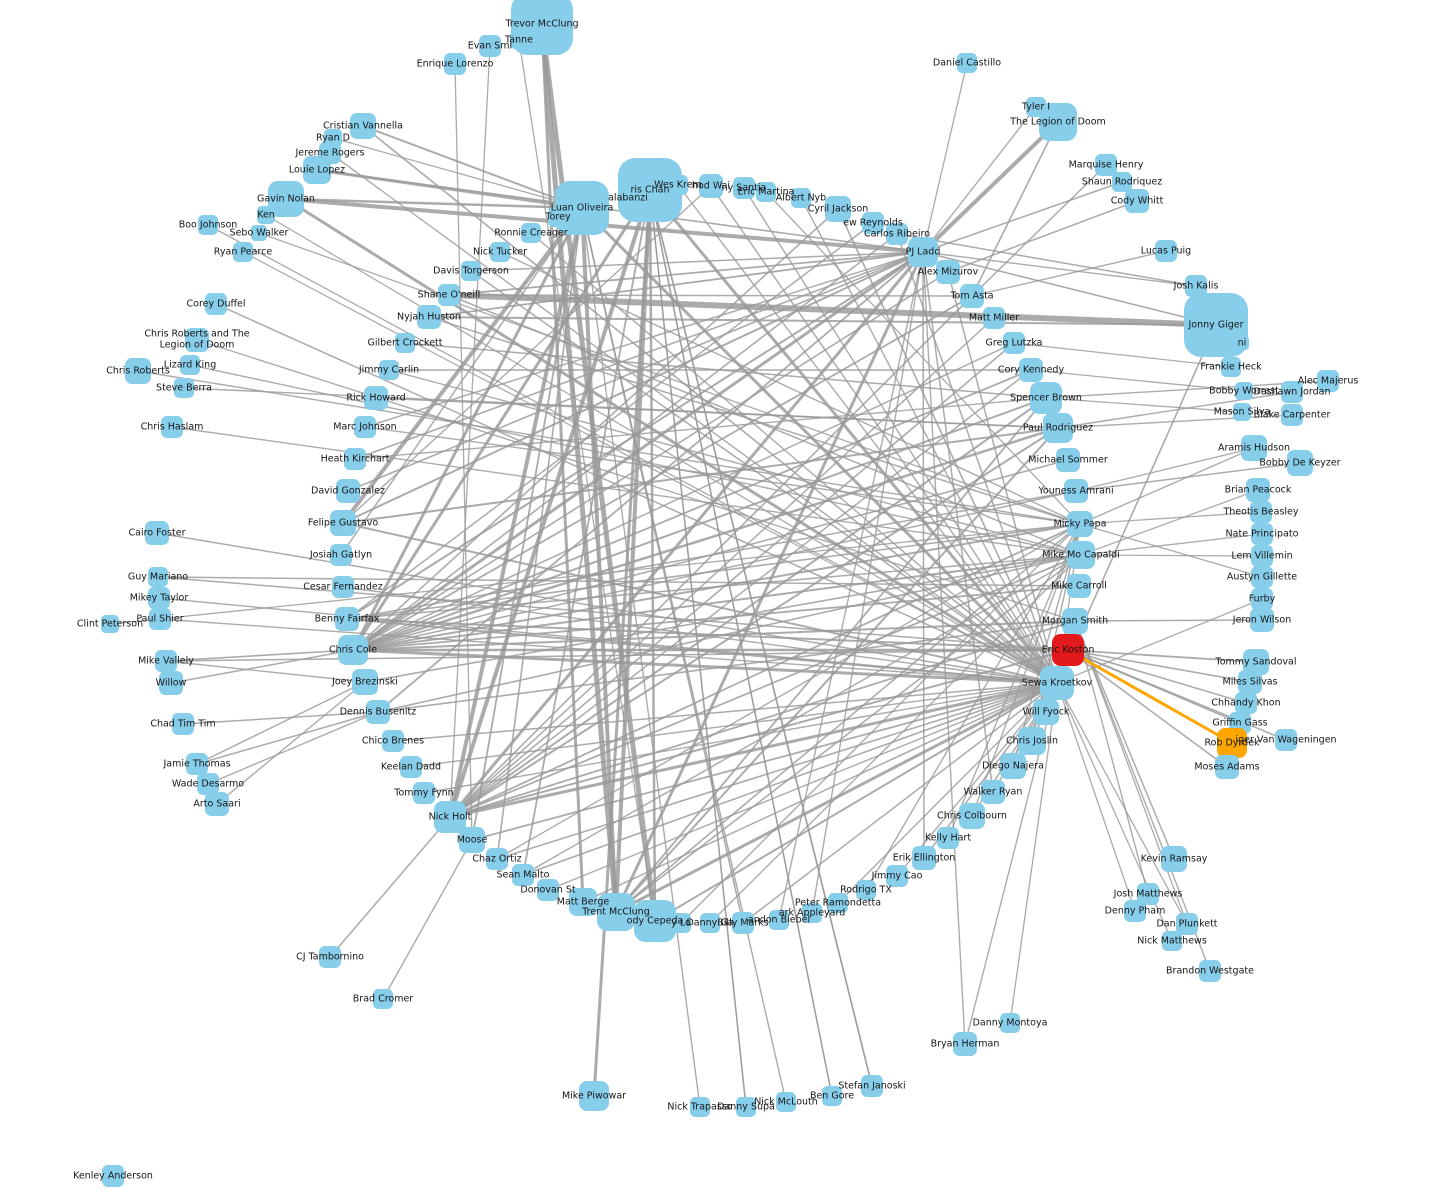  What do you see at coordinates (1232, 743) in the screenshot?
I see `graph-node-secondary-highlight` at bounding box center [1232, 743].